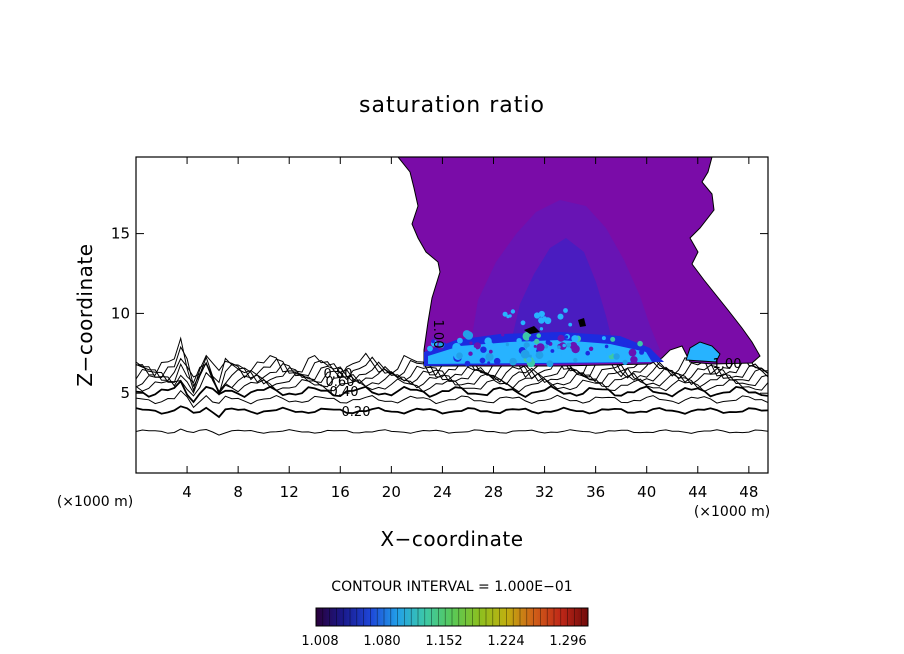  I want to click on x-tick-label: 12, so click(289, 492).